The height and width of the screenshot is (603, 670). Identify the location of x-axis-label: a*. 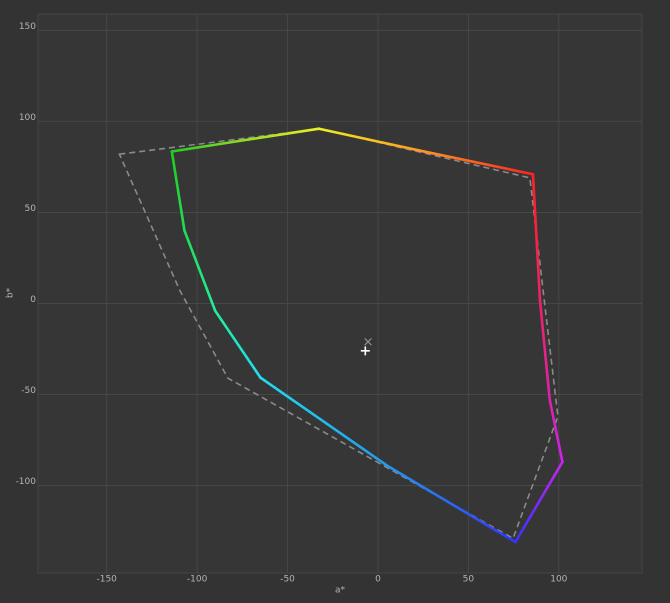
(340, 591).